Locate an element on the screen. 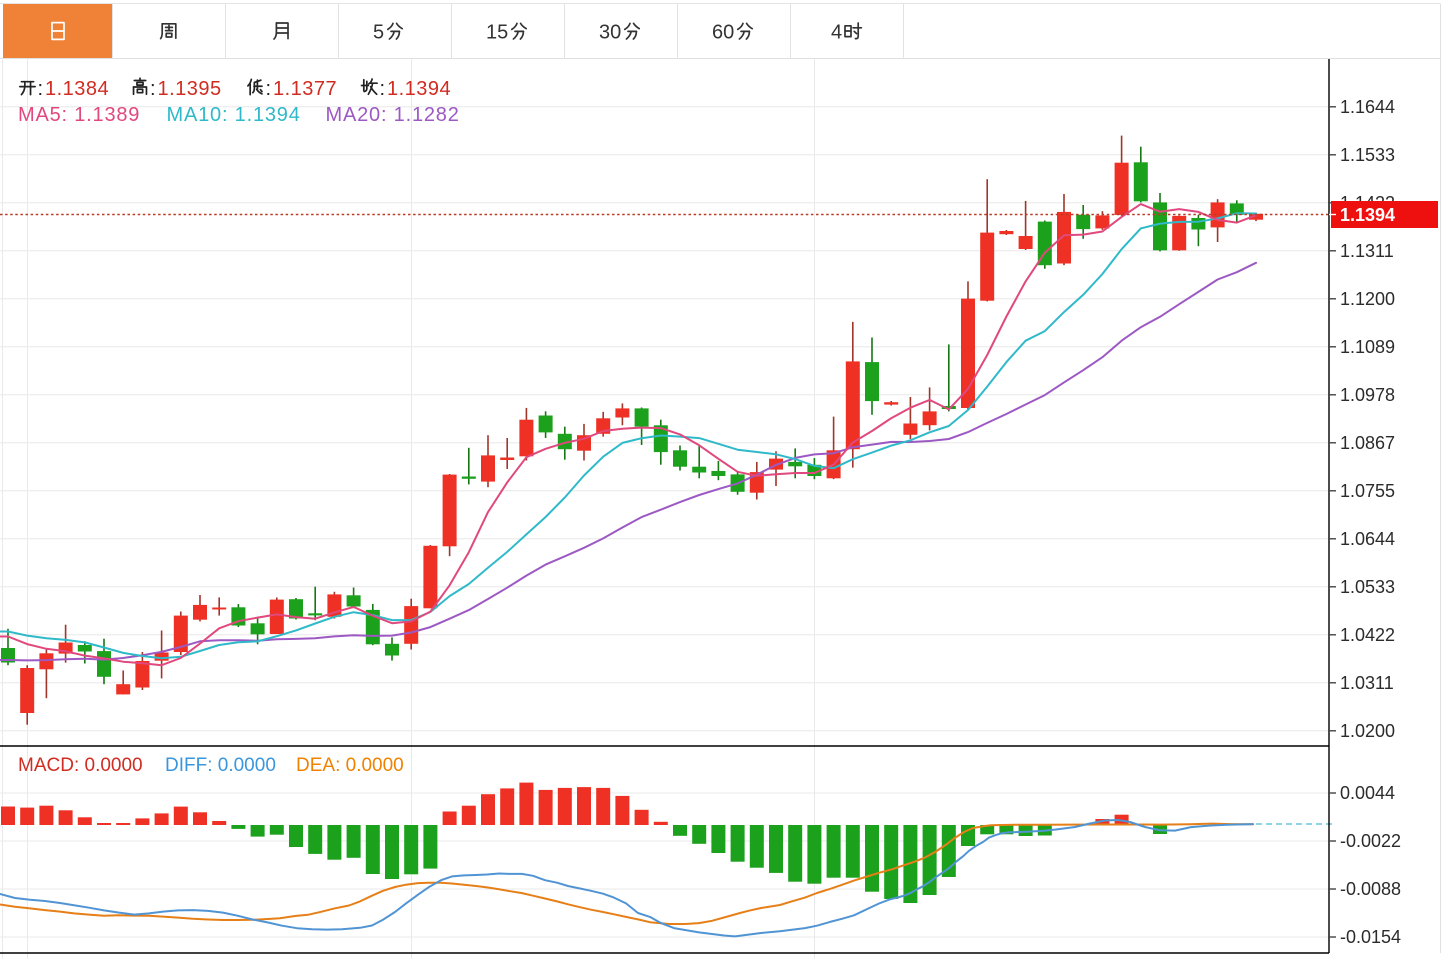 Image resolution: width=1453 pixels, height=959 pixels. svg-text: MACD: 0.0000 is located at coordinates (80, 765).